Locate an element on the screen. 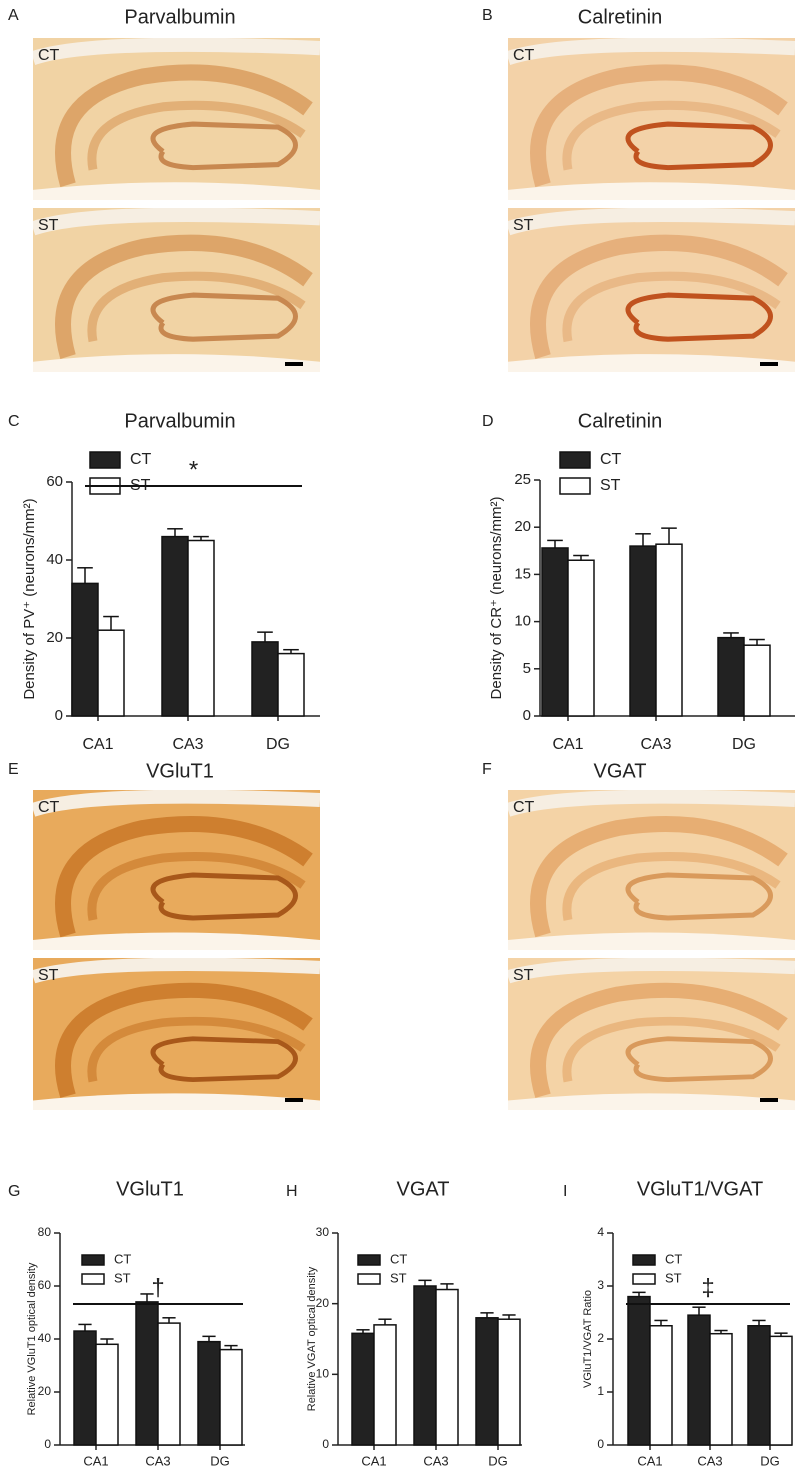 This screenshot has height=1476, width=800. panel-letter: D is located at coordinates (488, 421).